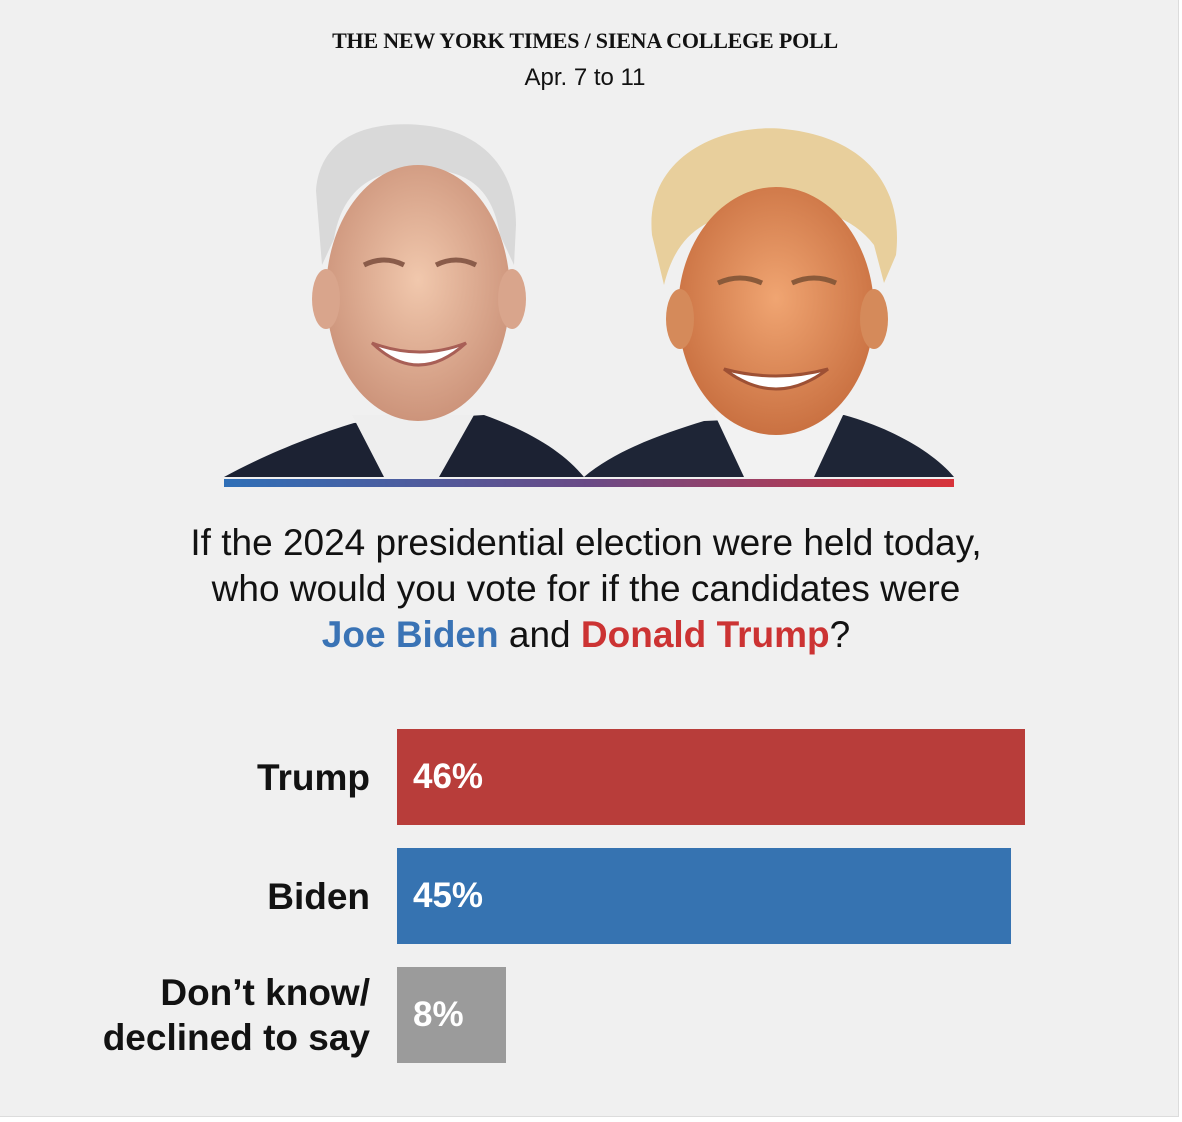  What do you see at coordinates (438, 1014) in the screenshot?
I see `bar-value-undecided: 8%` at bounding box center [438, 1014].